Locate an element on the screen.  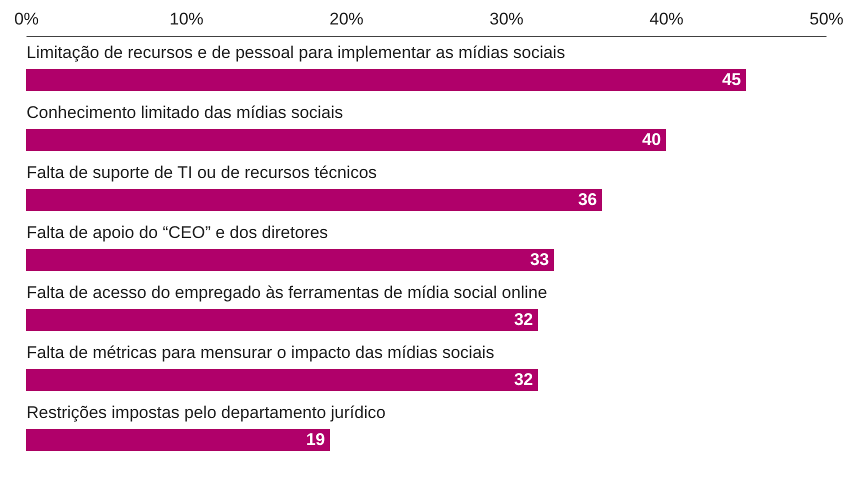
x-tick-label: 20% is located at coordinates (346, 19).